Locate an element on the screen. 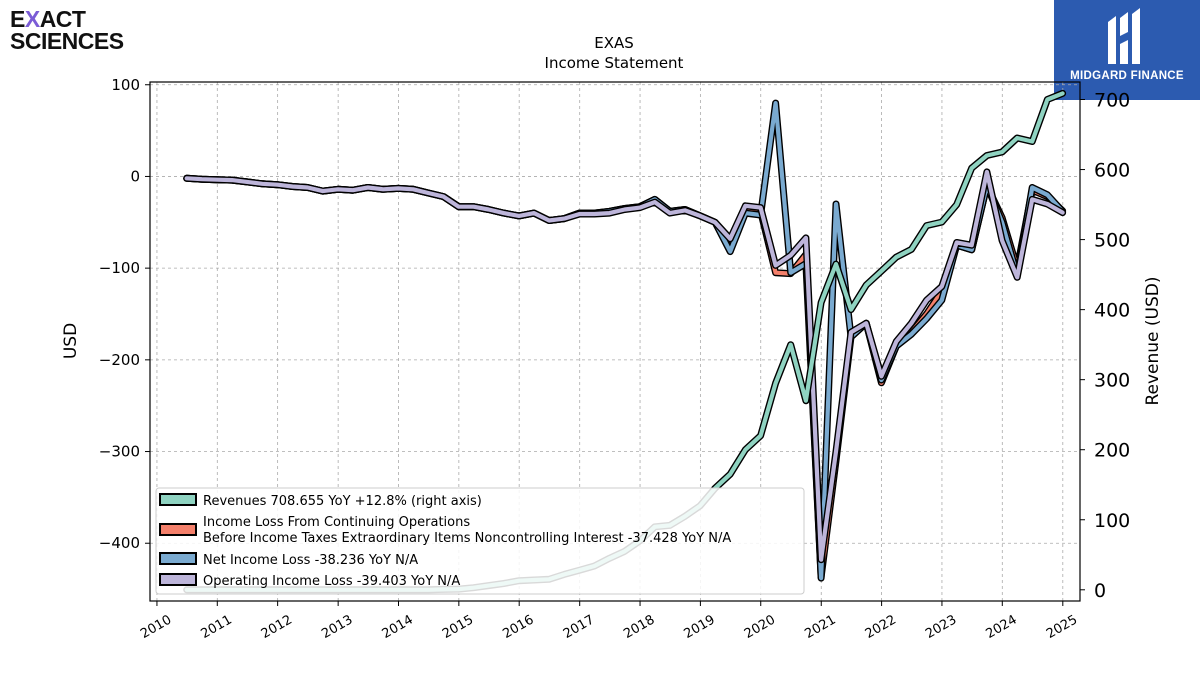 Image resolution: width=1200 pixels, height=675 pixels. y-right-tick-label: 200 is located at coordinates (1112, 451).